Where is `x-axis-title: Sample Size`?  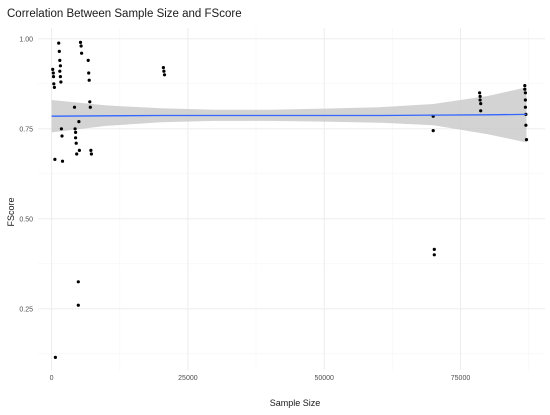
x-axis-title: Sample Size is located at coordinates (295, 403).